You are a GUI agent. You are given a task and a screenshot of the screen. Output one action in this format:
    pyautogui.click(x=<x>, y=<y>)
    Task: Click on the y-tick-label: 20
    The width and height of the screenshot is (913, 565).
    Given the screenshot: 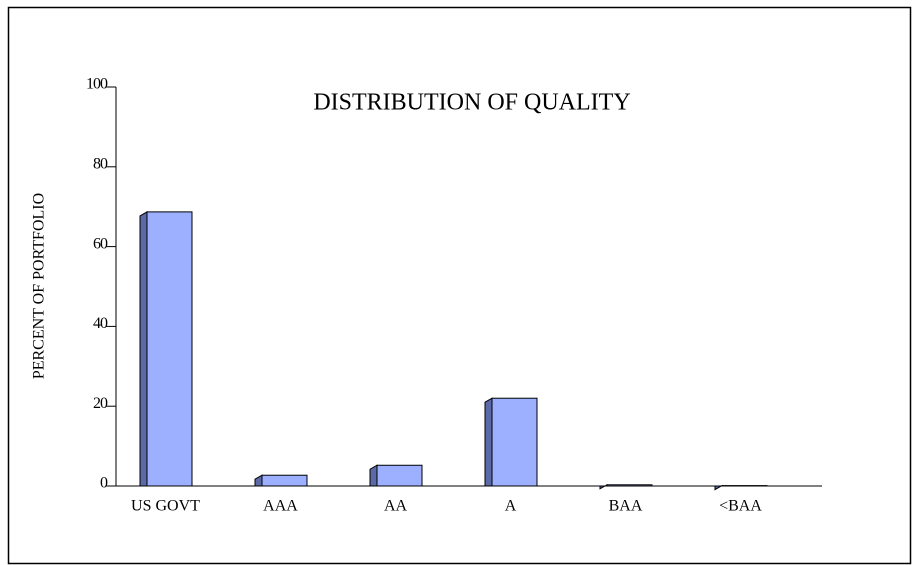 What is the action you would take?
    pyautogui.click(x=100, y=403)
    